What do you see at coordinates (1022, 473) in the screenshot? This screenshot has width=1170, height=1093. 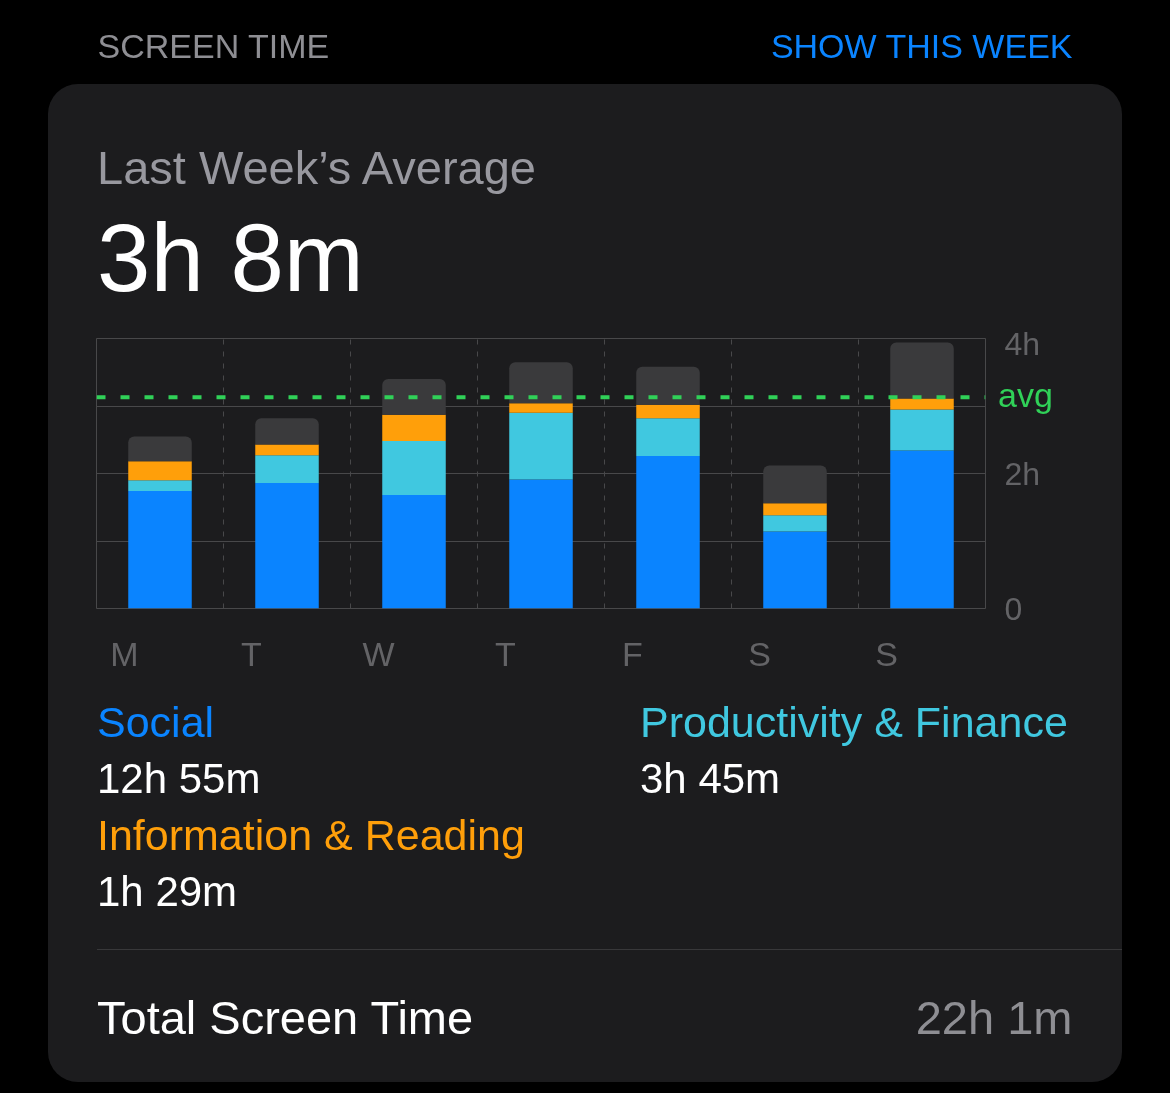 I see `y-tick-label: 2h` at bounding box center [1022, 473].